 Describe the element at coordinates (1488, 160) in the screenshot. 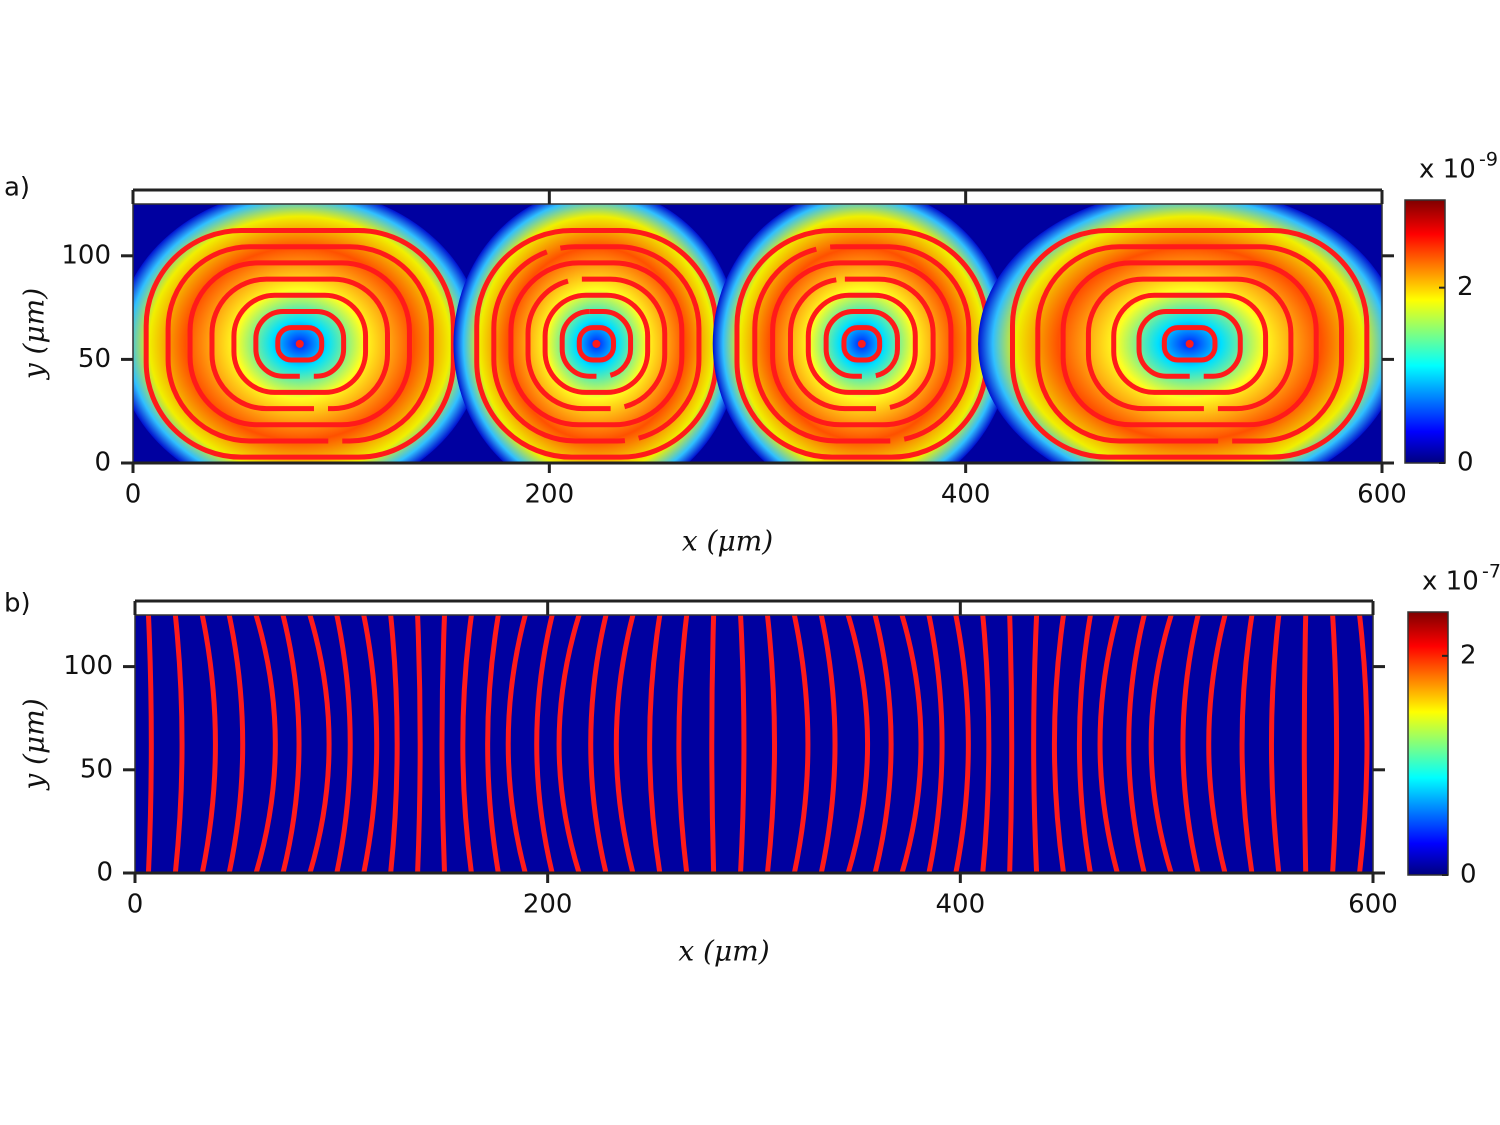

I see `colorbar-exponent: -9` at that location.